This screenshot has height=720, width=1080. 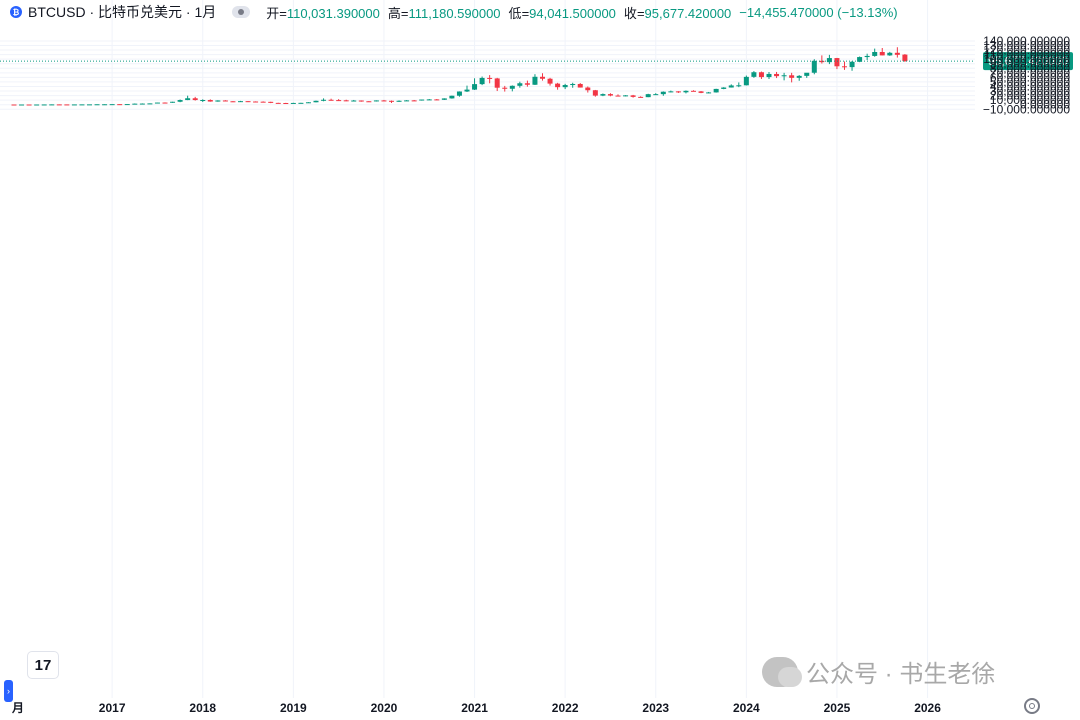 I want to click on y-tick-label: −10,000.000000, so click(x=1026, y=109).